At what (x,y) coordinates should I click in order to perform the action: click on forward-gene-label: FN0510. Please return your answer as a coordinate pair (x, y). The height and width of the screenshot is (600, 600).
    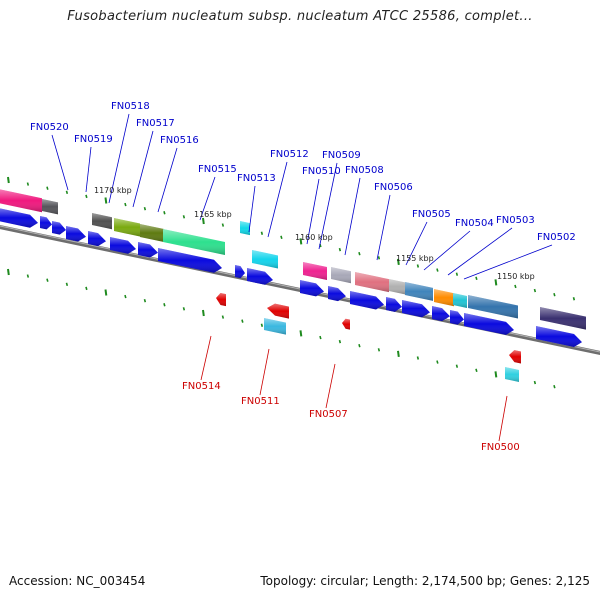
    Looking at the image, I should click on (321, 171).